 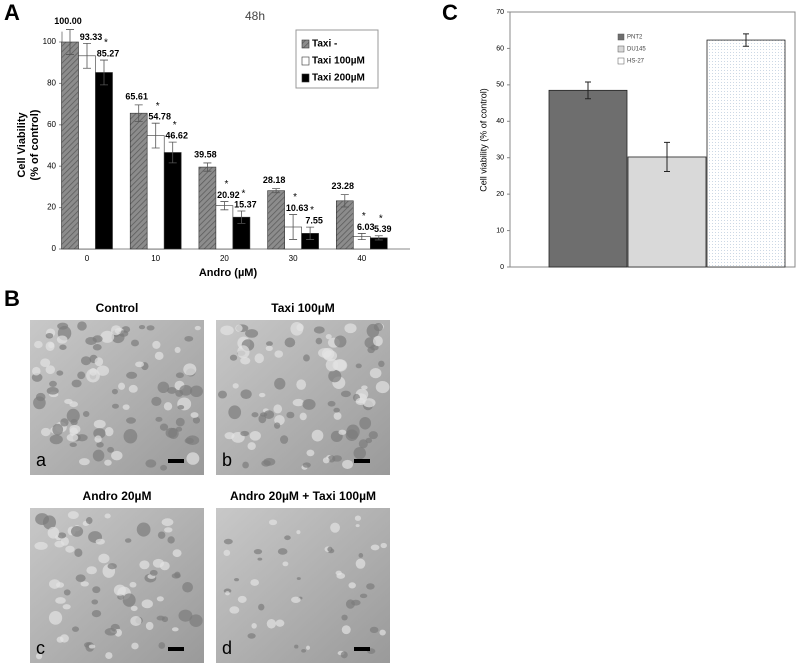 I want to click on x-tick-label: 30, so click(x=293, y=258).